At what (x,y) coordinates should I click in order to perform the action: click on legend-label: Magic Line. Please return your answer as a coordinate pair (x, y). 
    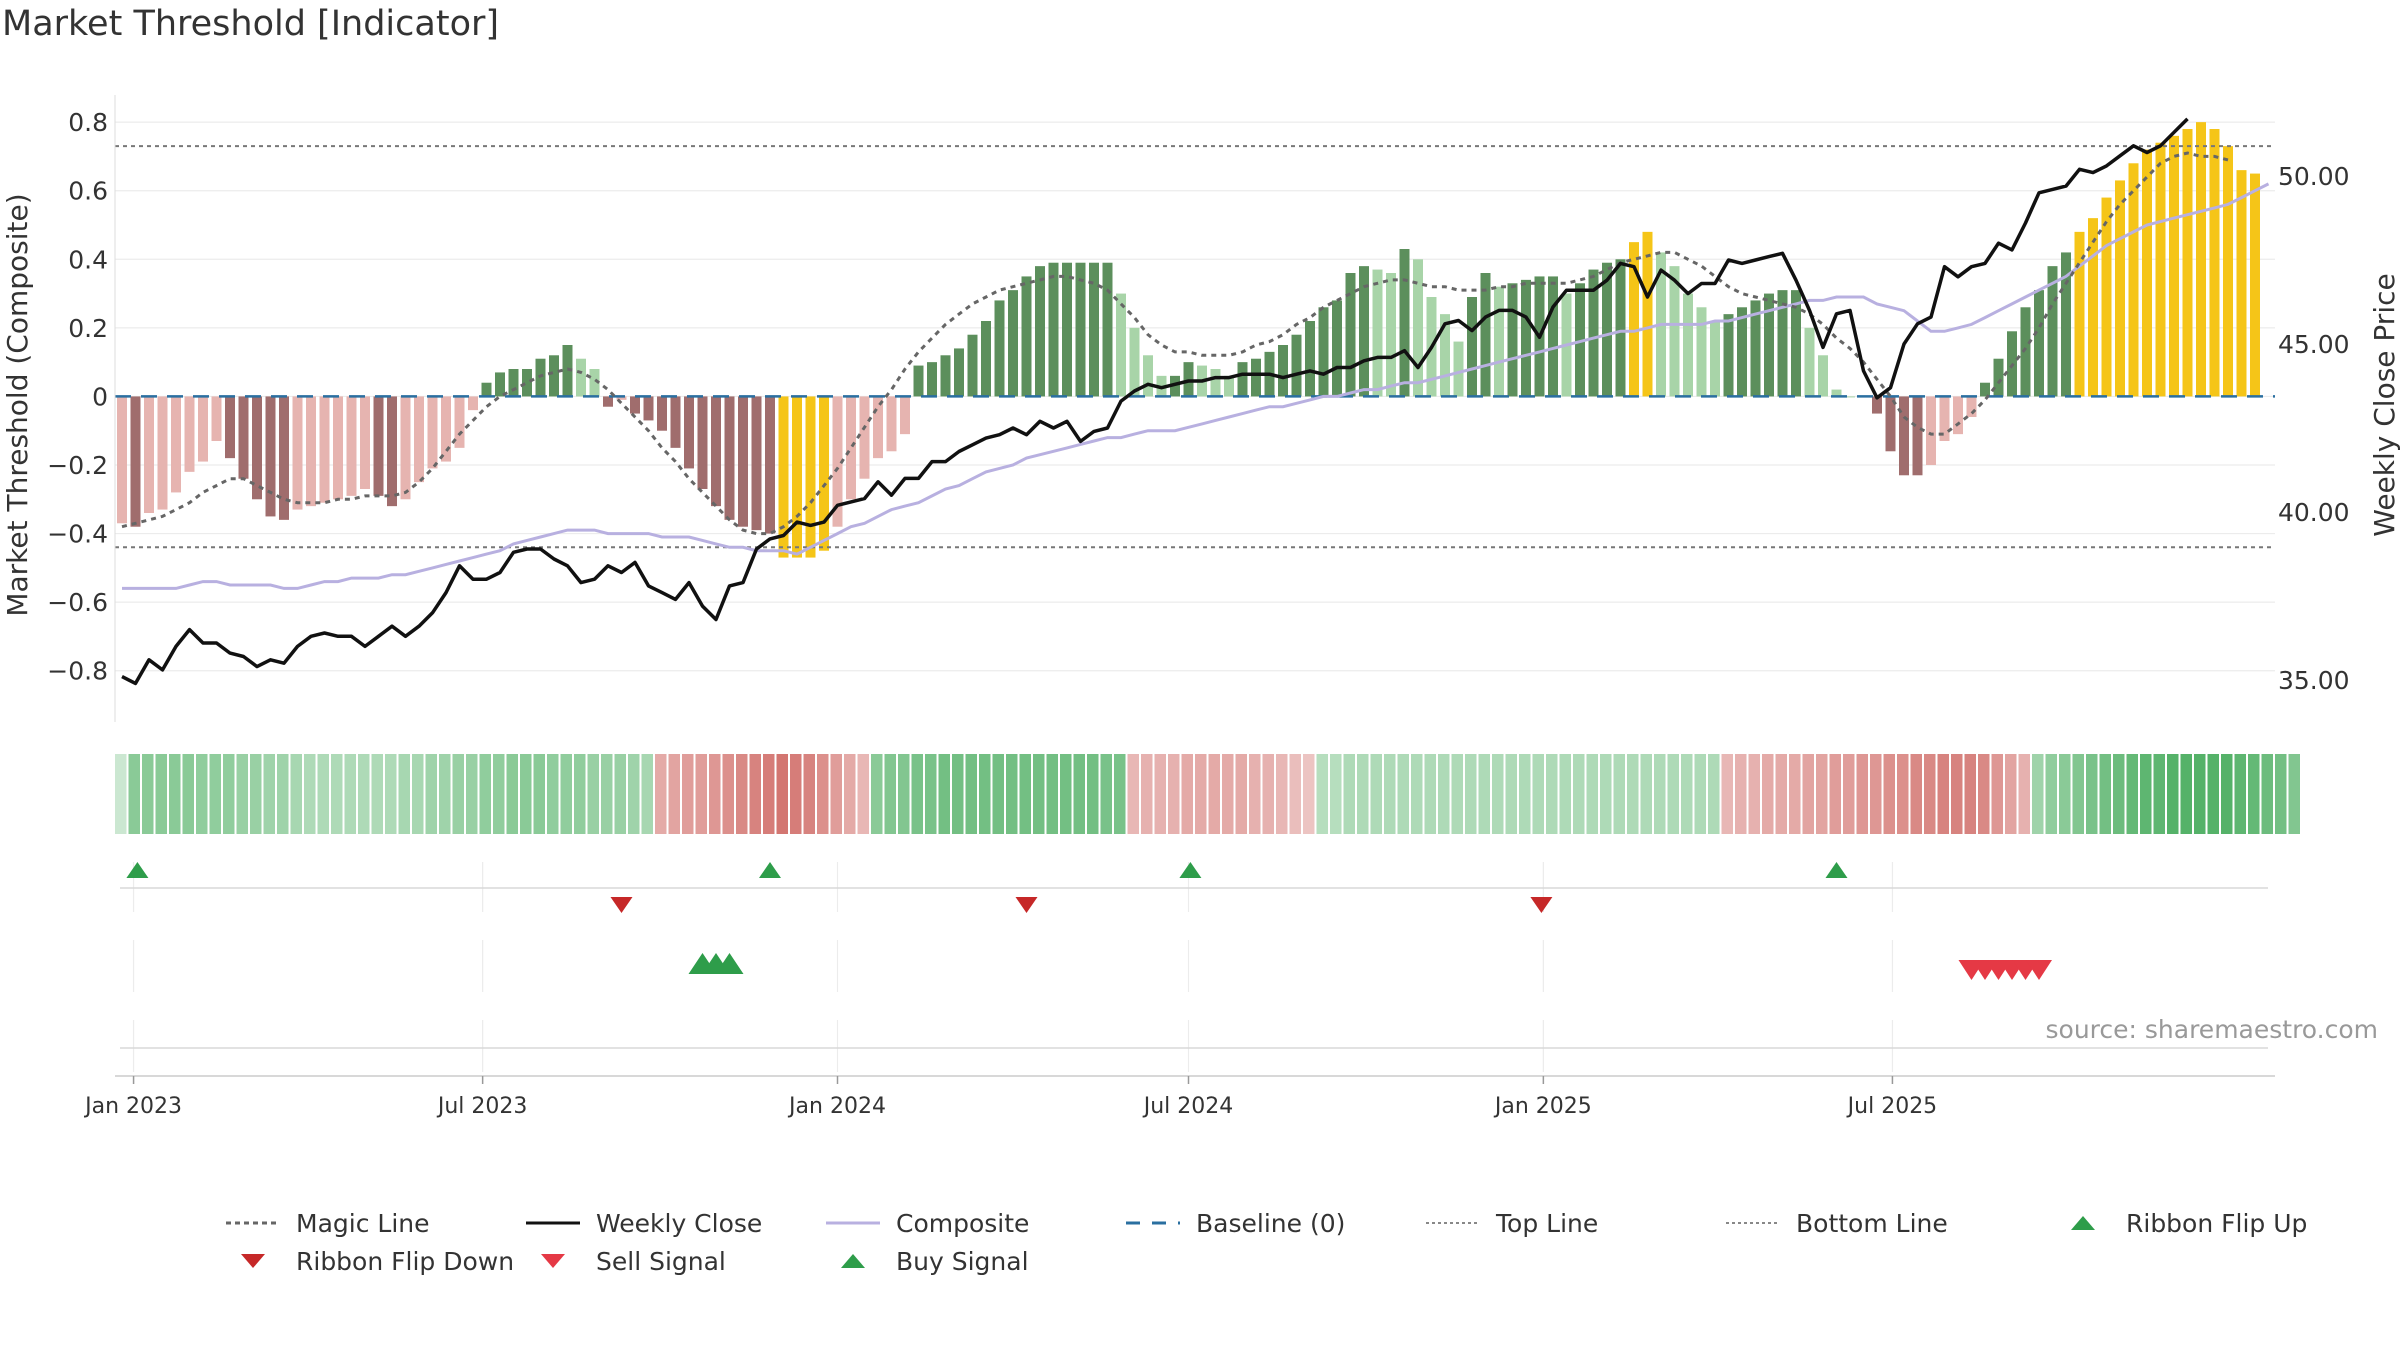
    Looking at the image, I should click on (363, 1223).